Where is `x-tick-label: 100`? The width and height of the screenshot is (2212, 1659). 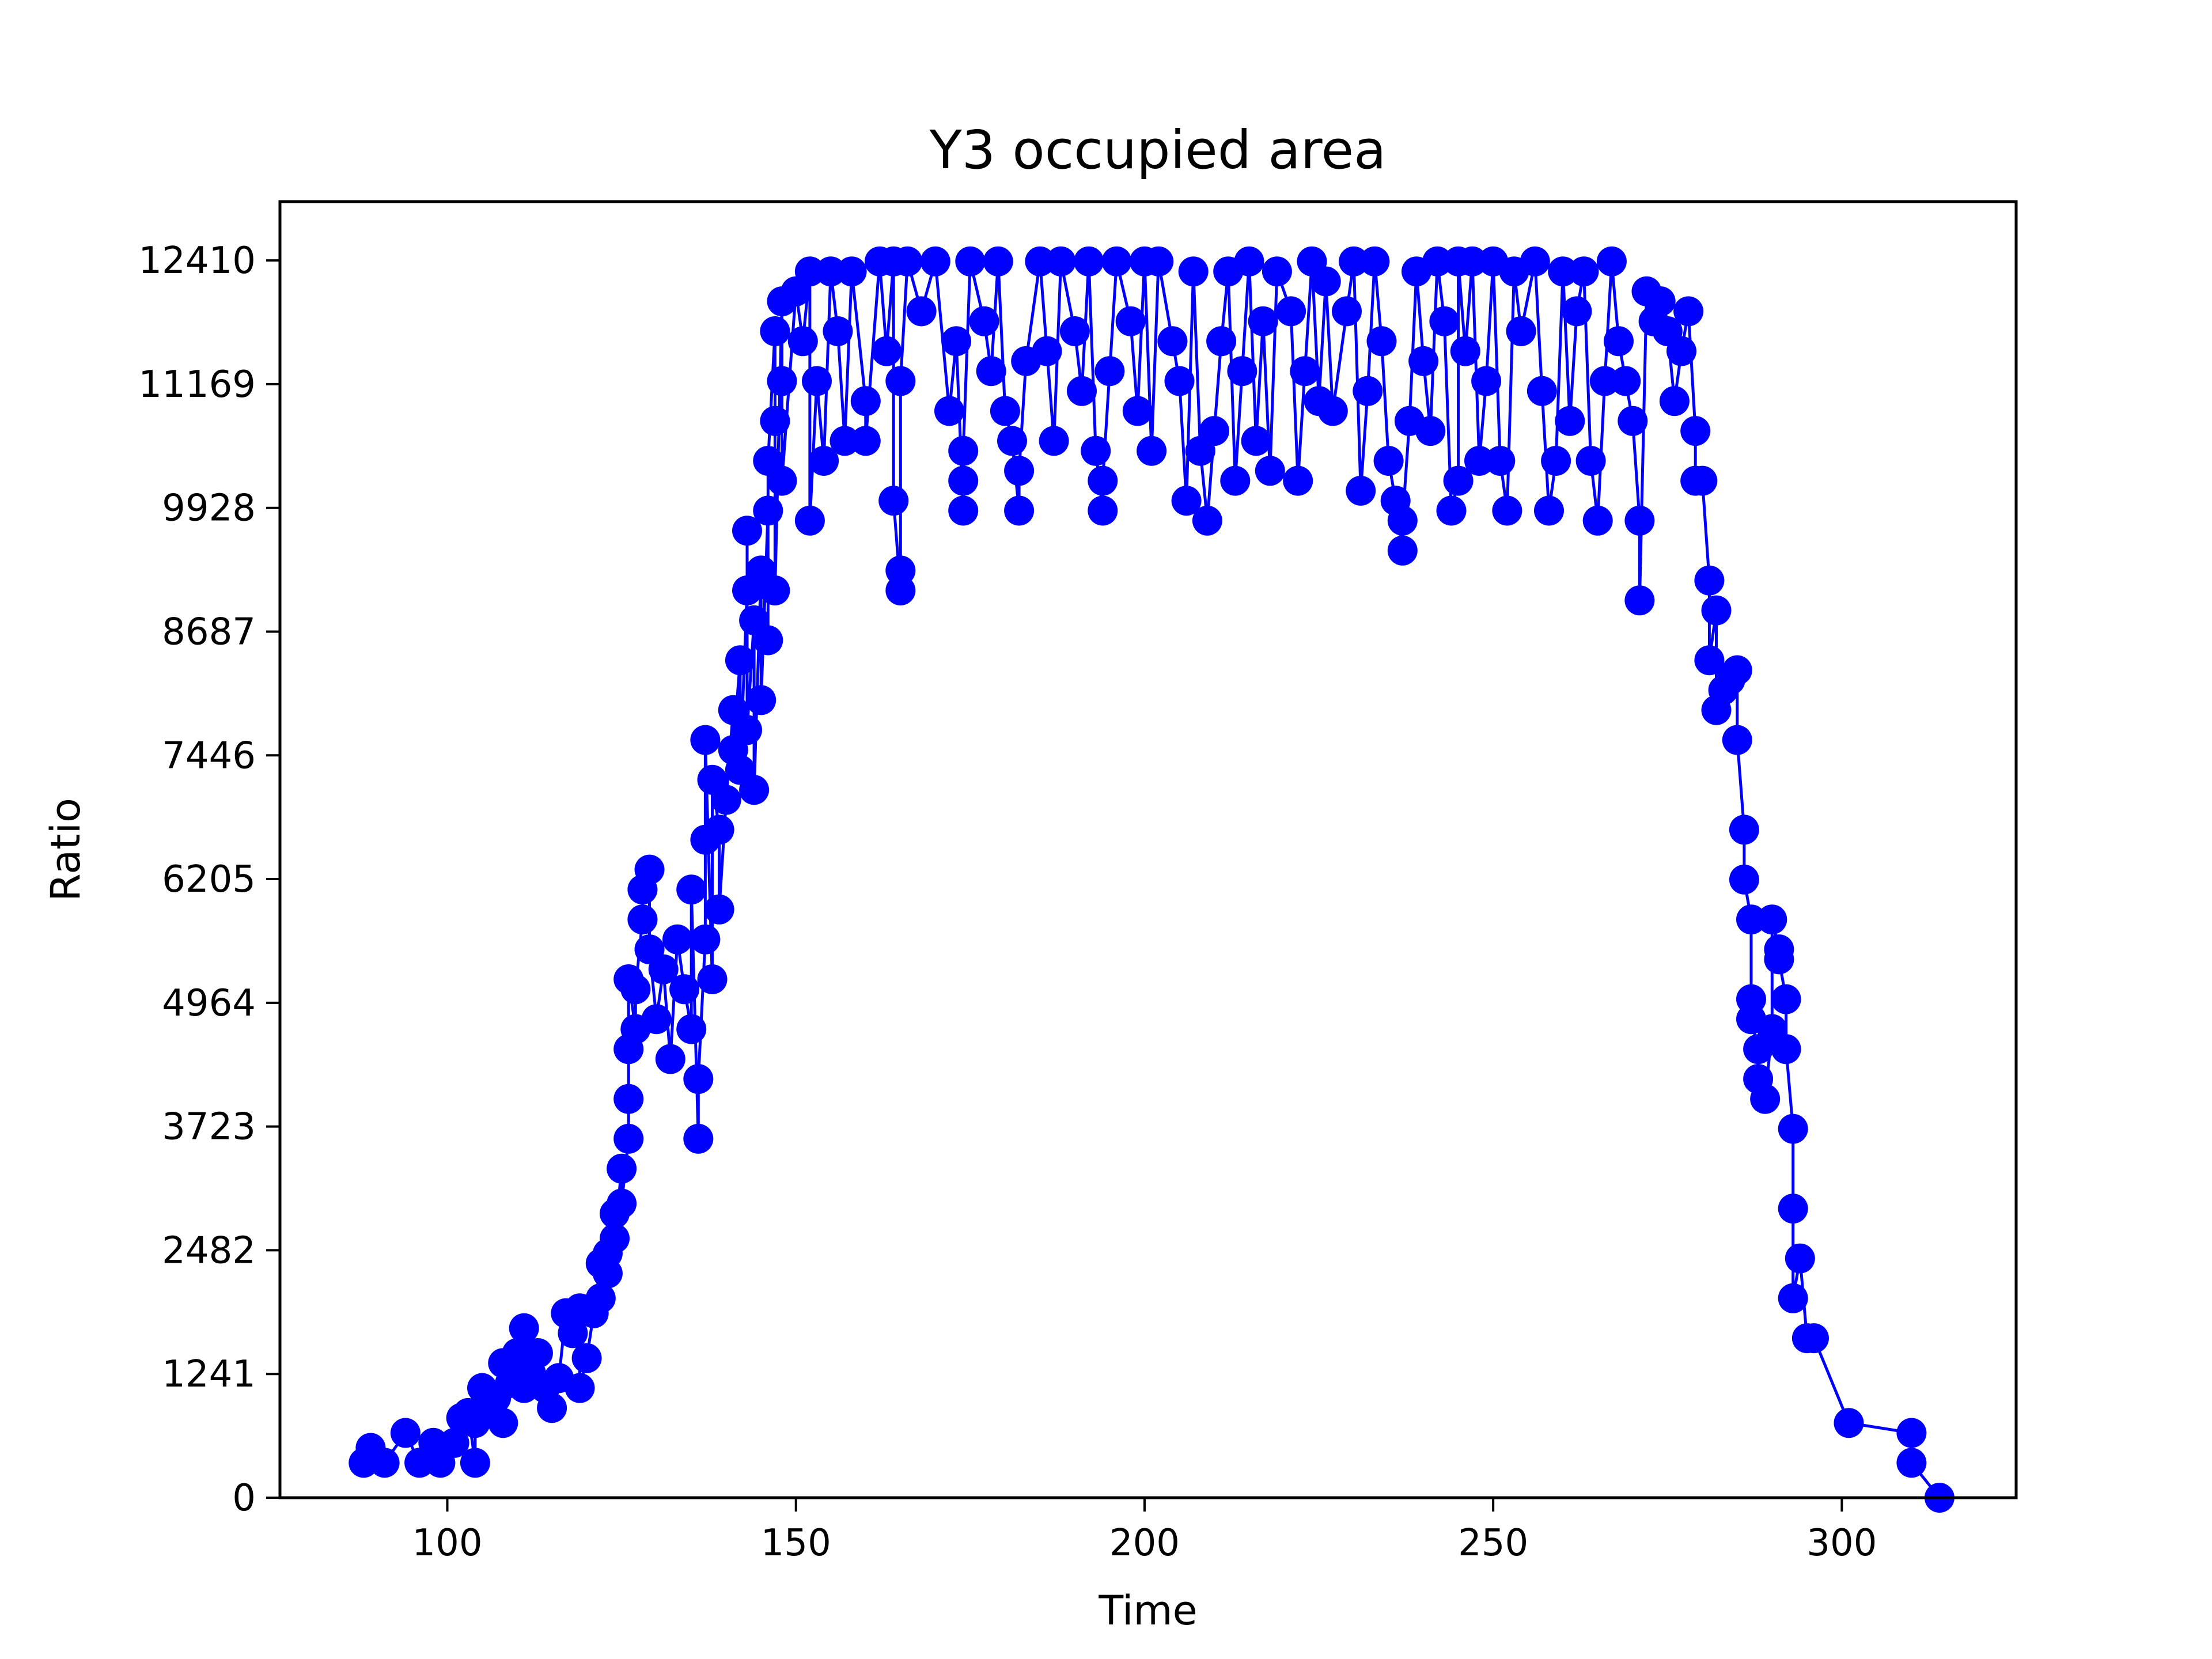 x-tick-label: 100 is located at coordinates (447, 1543).